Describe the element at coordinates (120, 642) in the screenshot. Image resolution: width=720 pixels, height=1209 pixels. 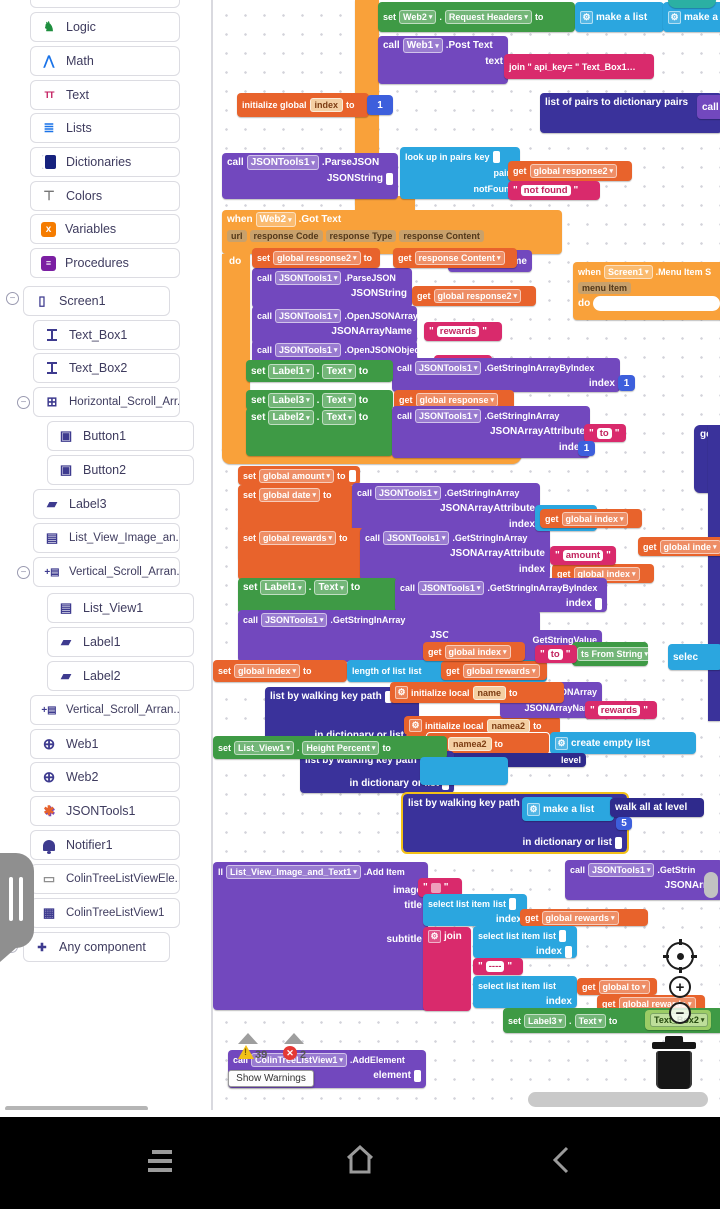
I see `tree-item-label1: ▰ Label1` at that location.